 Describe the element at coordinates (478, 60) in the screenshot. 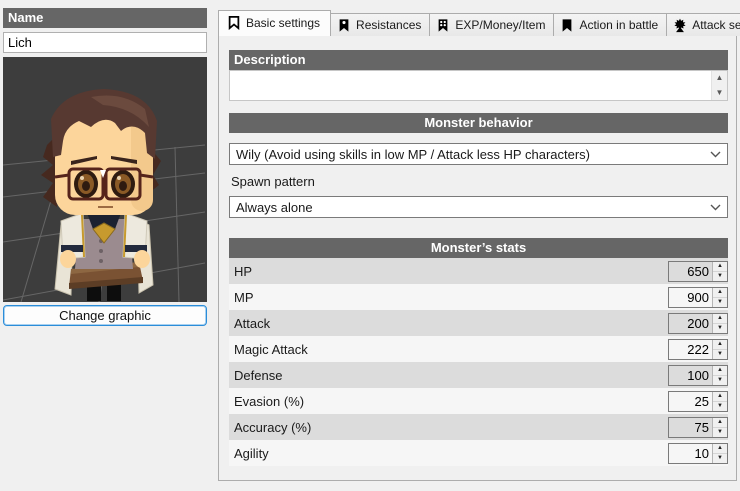

I see `description-header: Description` at that location.